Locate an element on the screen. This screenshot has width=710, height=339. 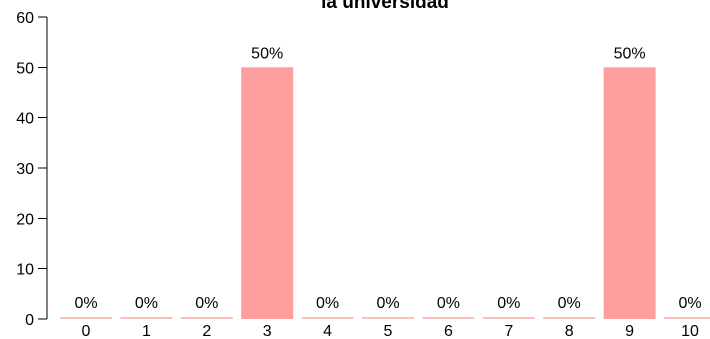
y-axis: 0 10 20 30 40 50 60 is located at coordinates (32, 169).